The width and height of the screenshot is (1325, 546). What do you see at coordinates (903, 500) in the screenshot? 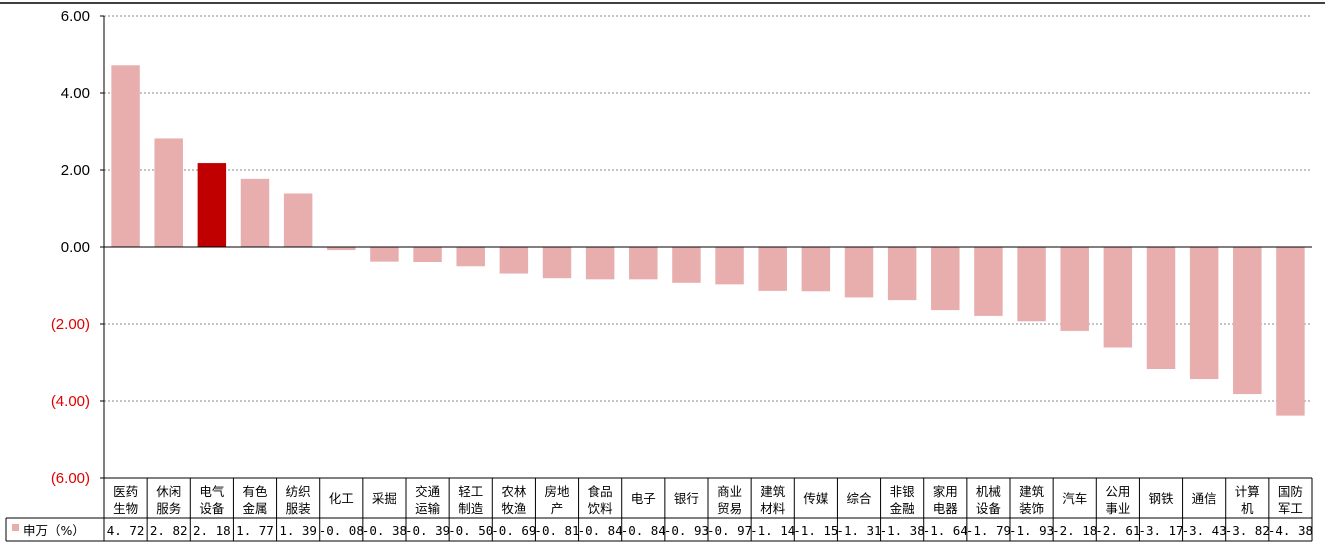
I see `category-label: 非银金融` at bounding box center [903, 500].